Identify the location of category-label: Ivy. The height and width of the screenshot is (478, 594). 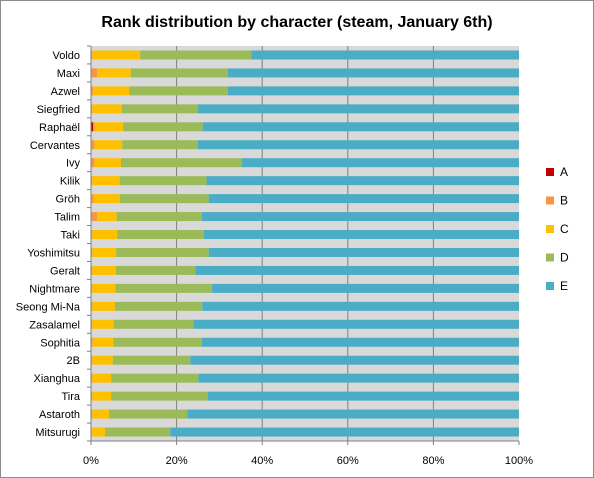
(73, 164).